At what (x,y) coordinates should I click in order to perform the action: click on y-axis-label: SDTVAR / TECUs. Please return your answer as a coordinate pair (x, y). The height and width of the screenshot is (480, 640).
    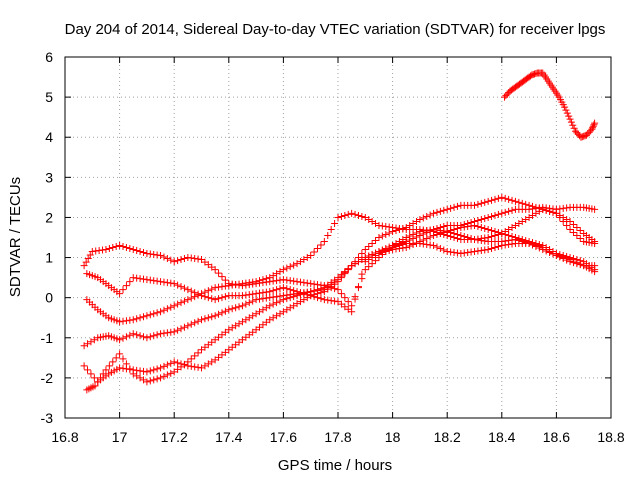
    Looking at the image, I should click on (15, 237).